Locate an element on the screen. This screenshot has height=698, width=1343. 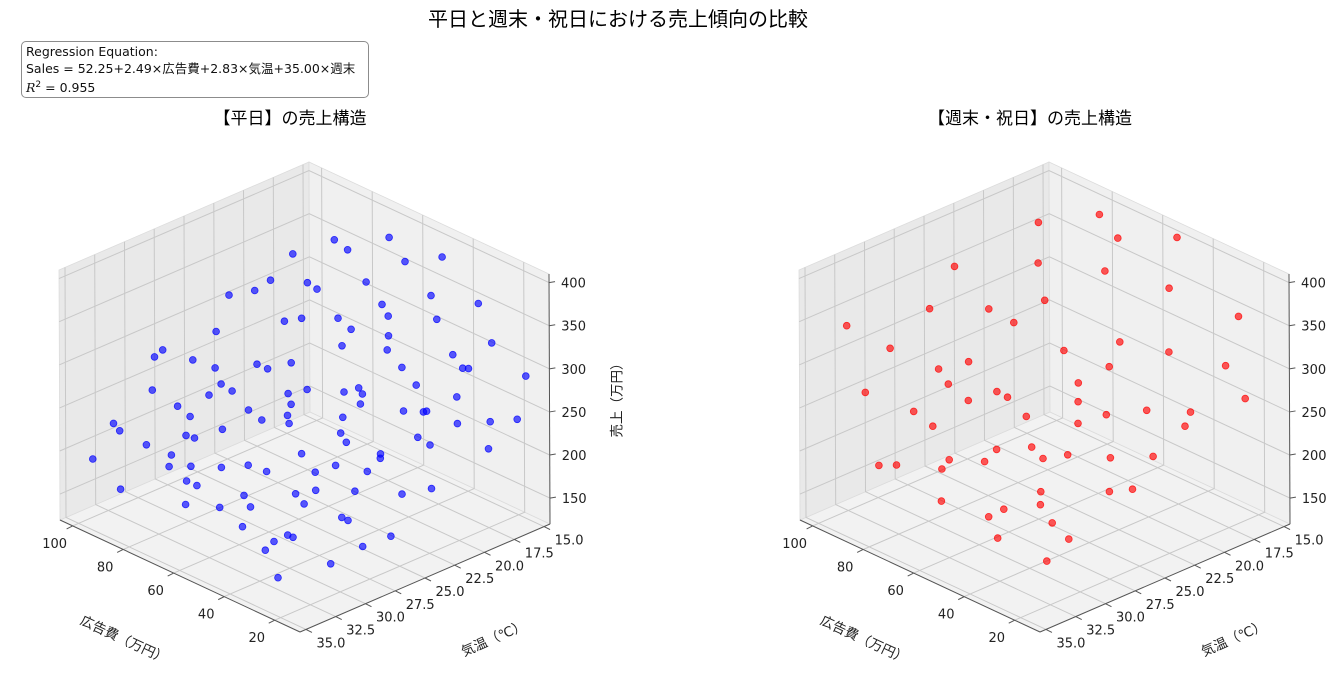
z-tick-label: 250 is located at coordinates (1314, 413).